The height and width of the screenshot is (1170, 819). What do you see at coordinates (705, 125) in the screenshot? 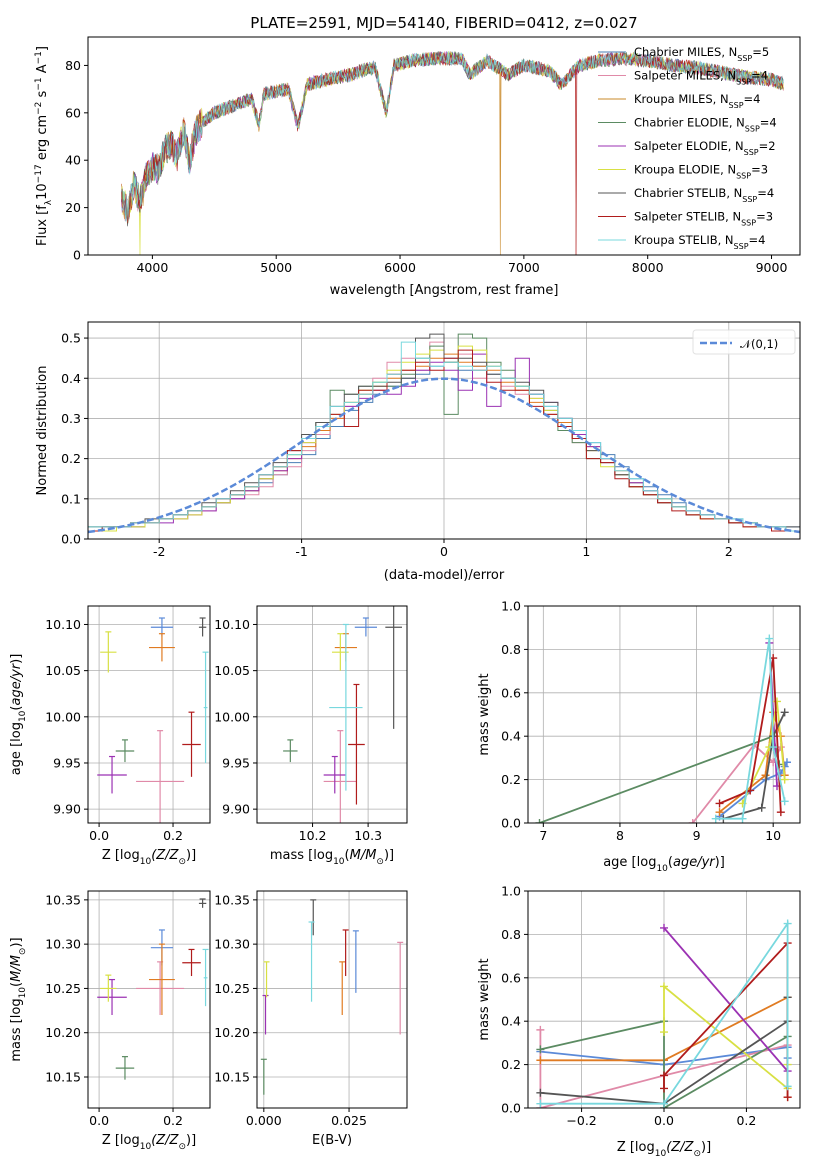
I see `legend-entry: Chabrier ELODIE, NSSP=4` at bounding box center [705, 125].